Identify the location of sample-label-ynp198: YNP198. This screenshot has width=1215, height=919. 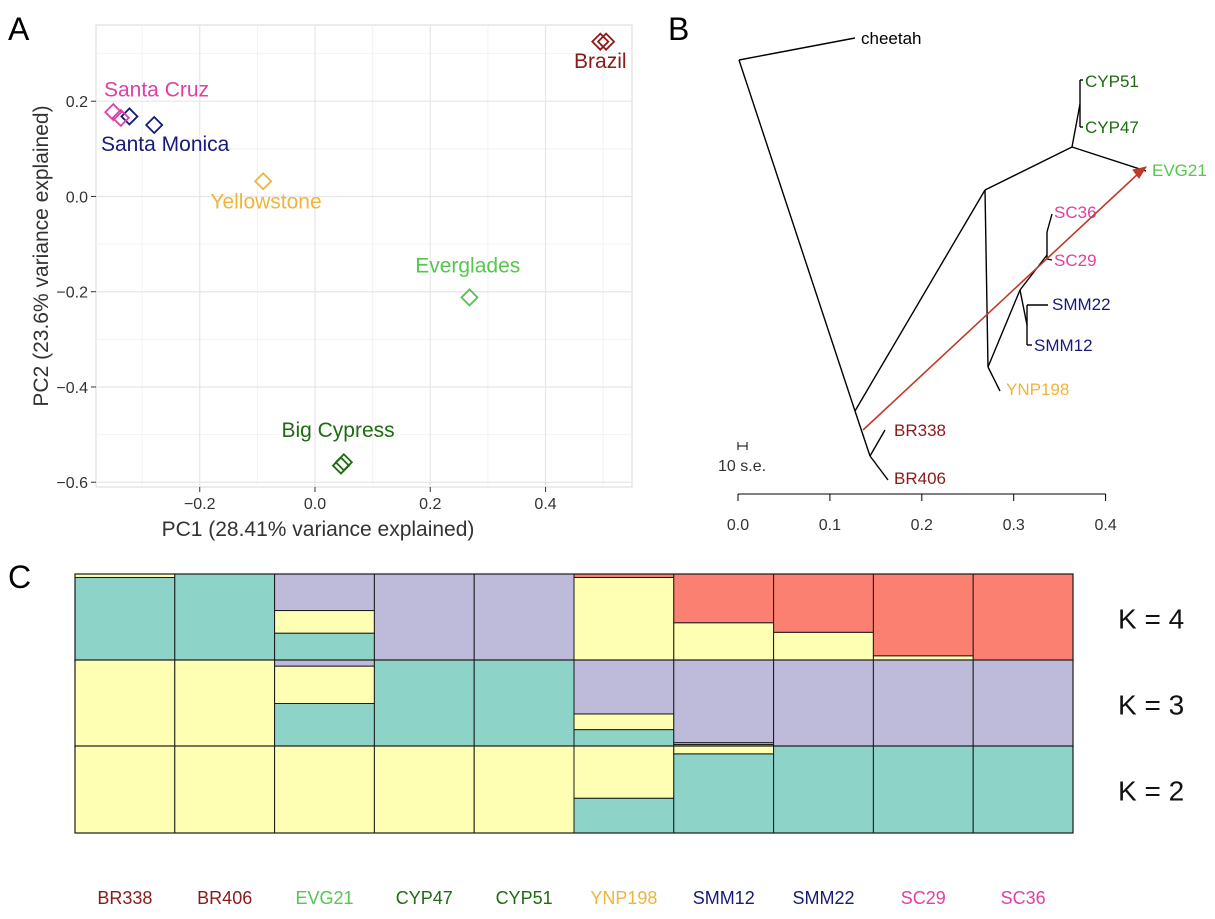
(623, 898).